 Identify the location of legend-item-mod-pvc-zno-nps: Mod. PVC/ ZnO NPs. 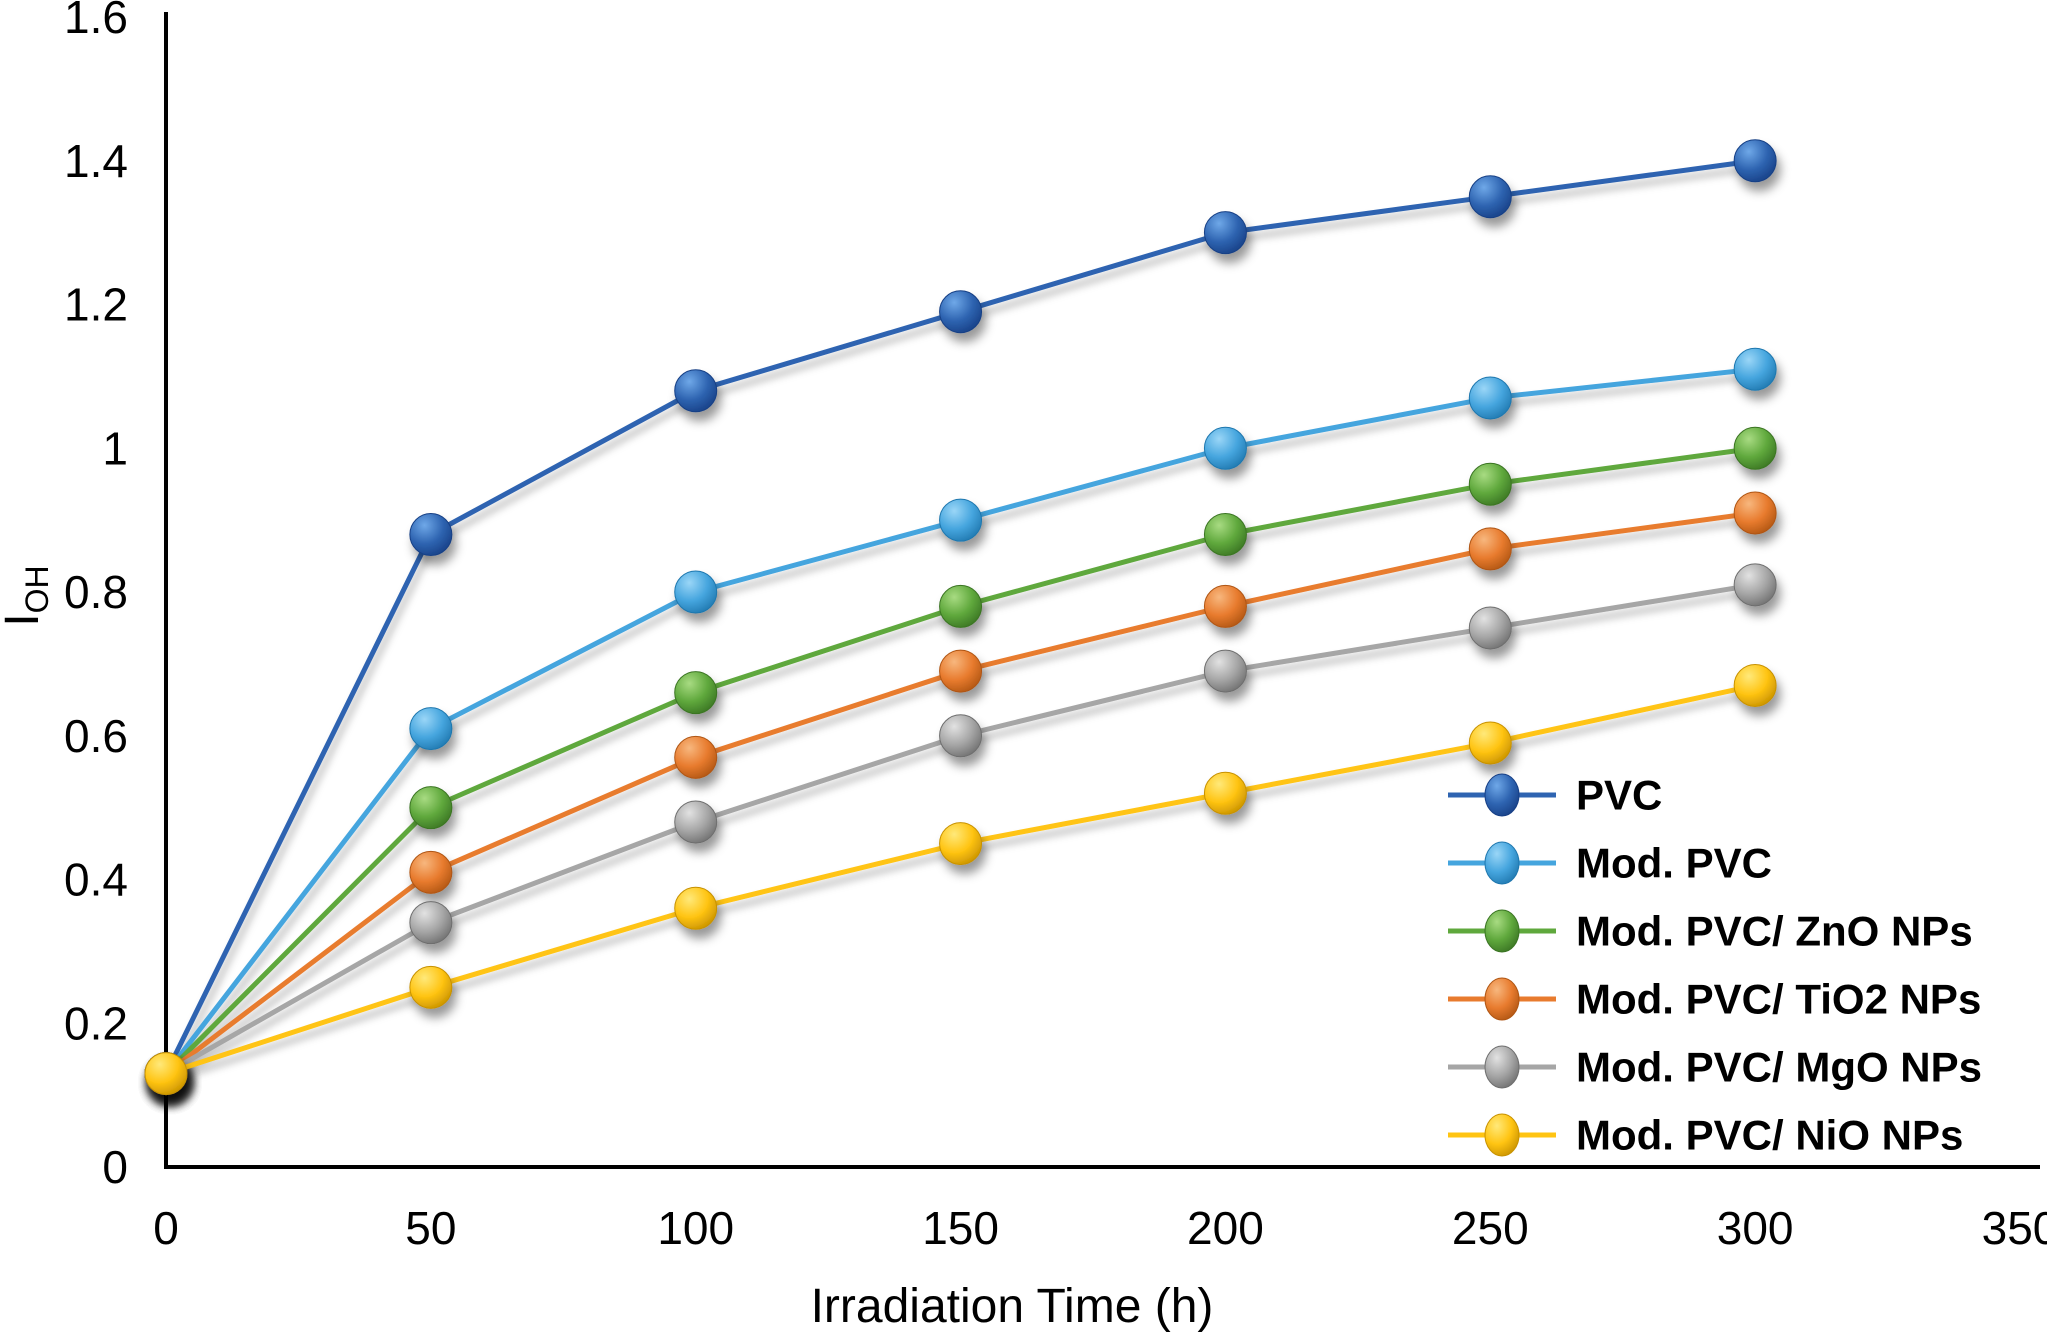
(1710, 931).